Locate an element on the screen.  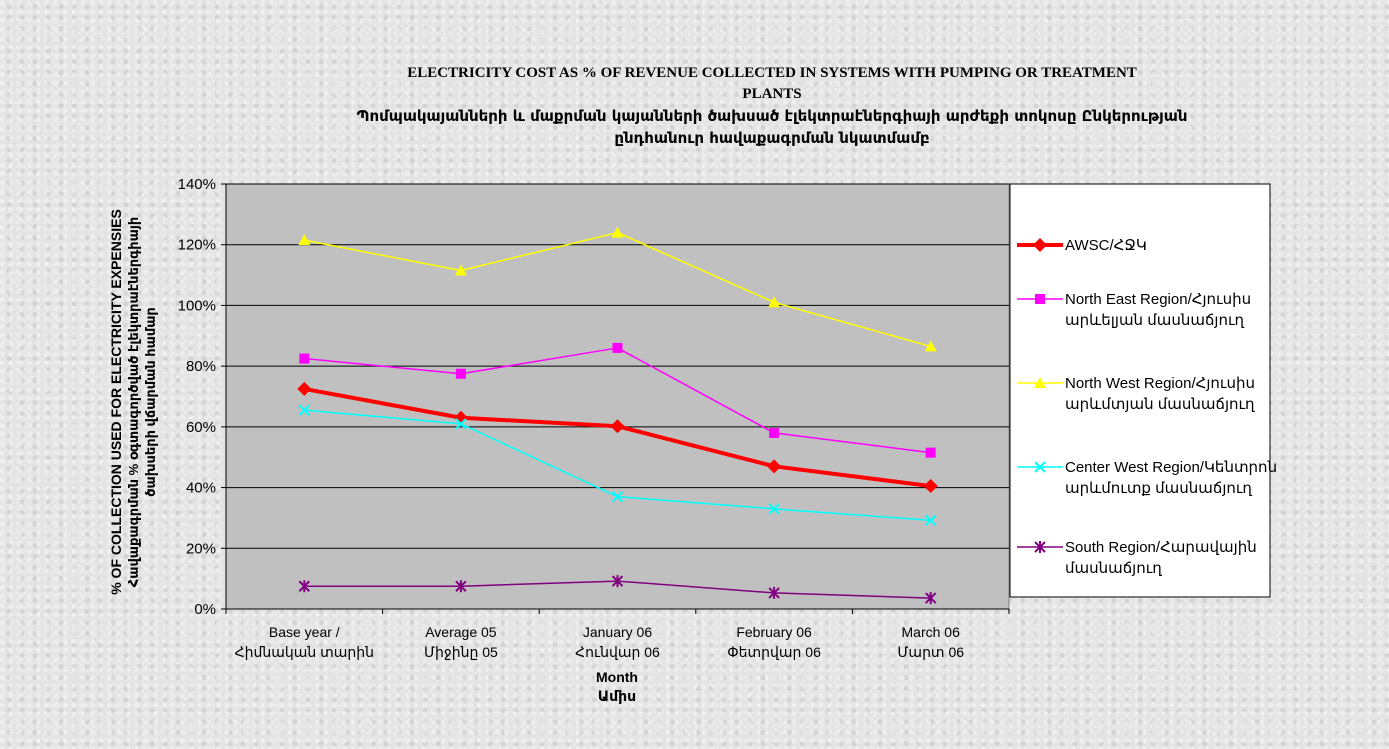
legend-entry: AWSC/ՀՋԿ is located at coordinates (1082, 245).